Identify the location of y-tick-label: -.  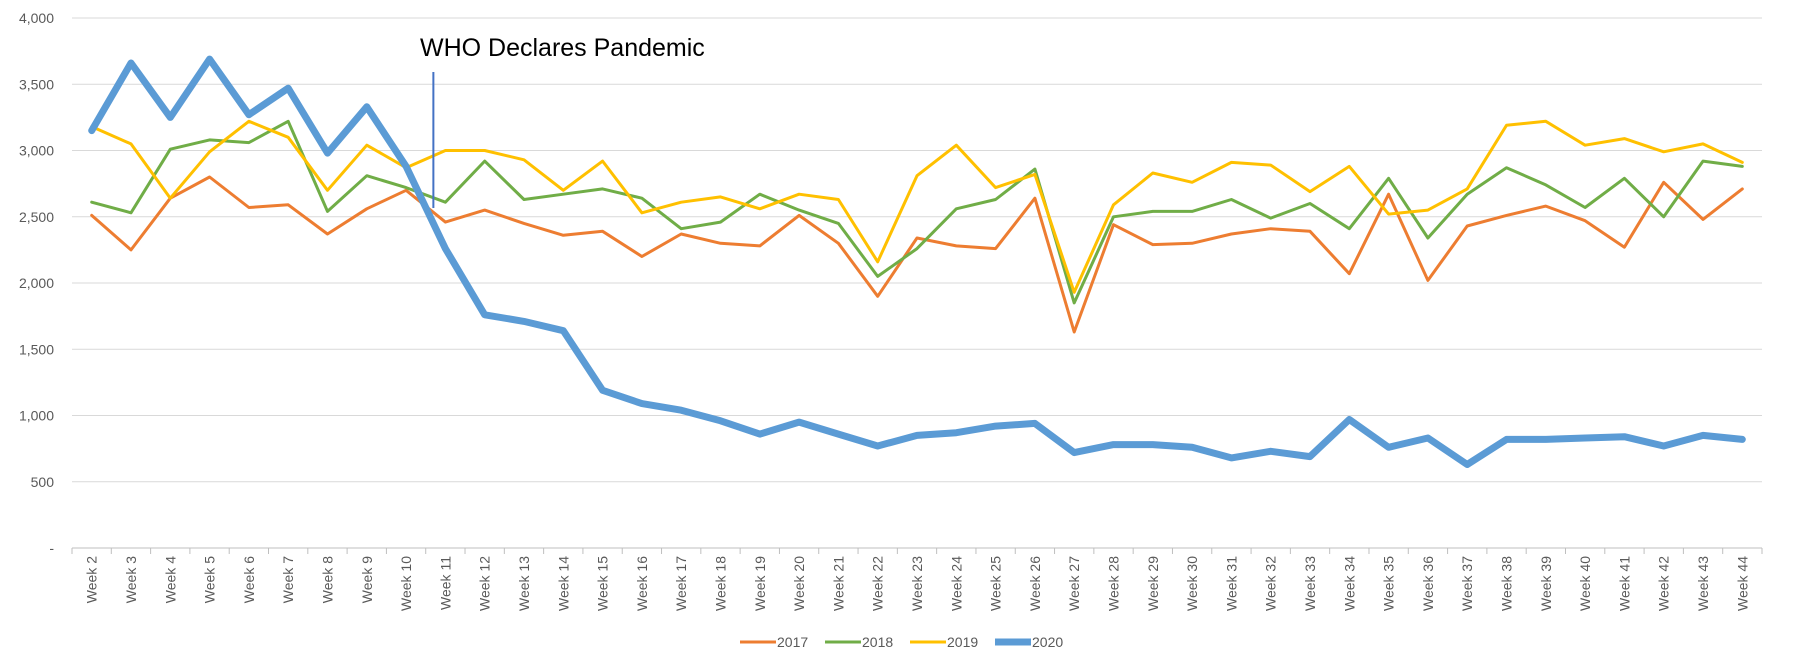
(51, 548).